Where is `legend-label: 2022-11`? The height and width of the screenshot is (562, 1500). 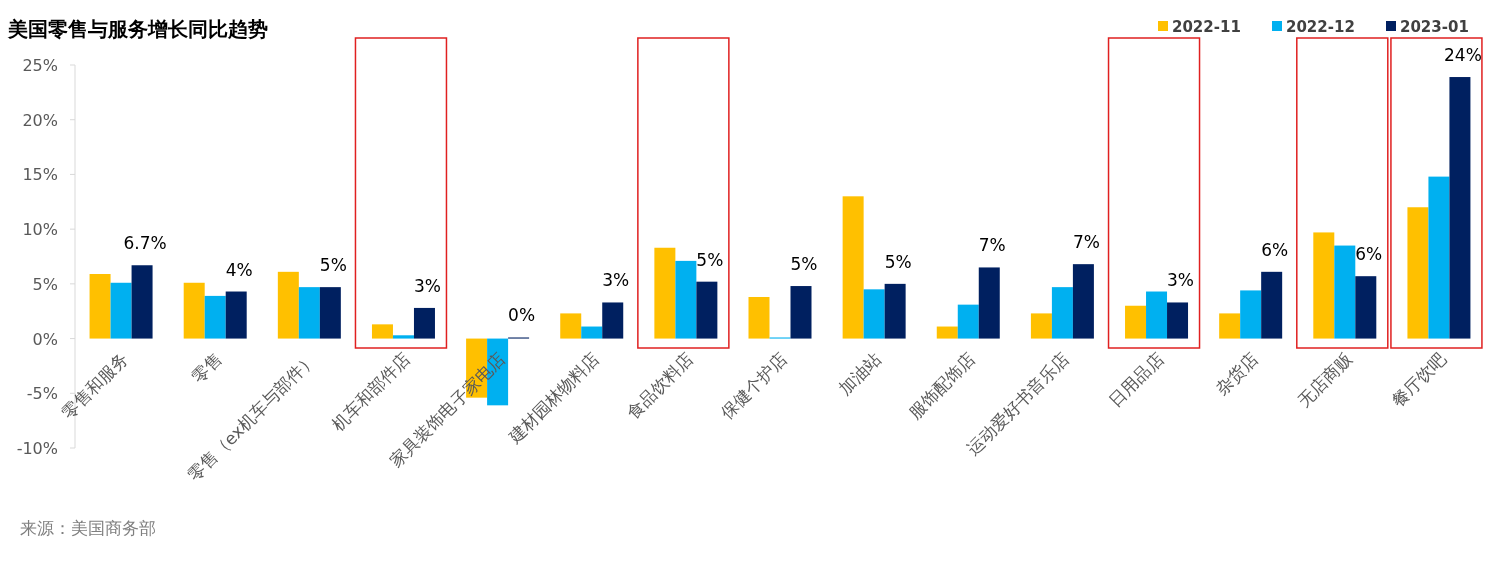 legend-label: 2022-11 is located at coordinates (1206, 27).